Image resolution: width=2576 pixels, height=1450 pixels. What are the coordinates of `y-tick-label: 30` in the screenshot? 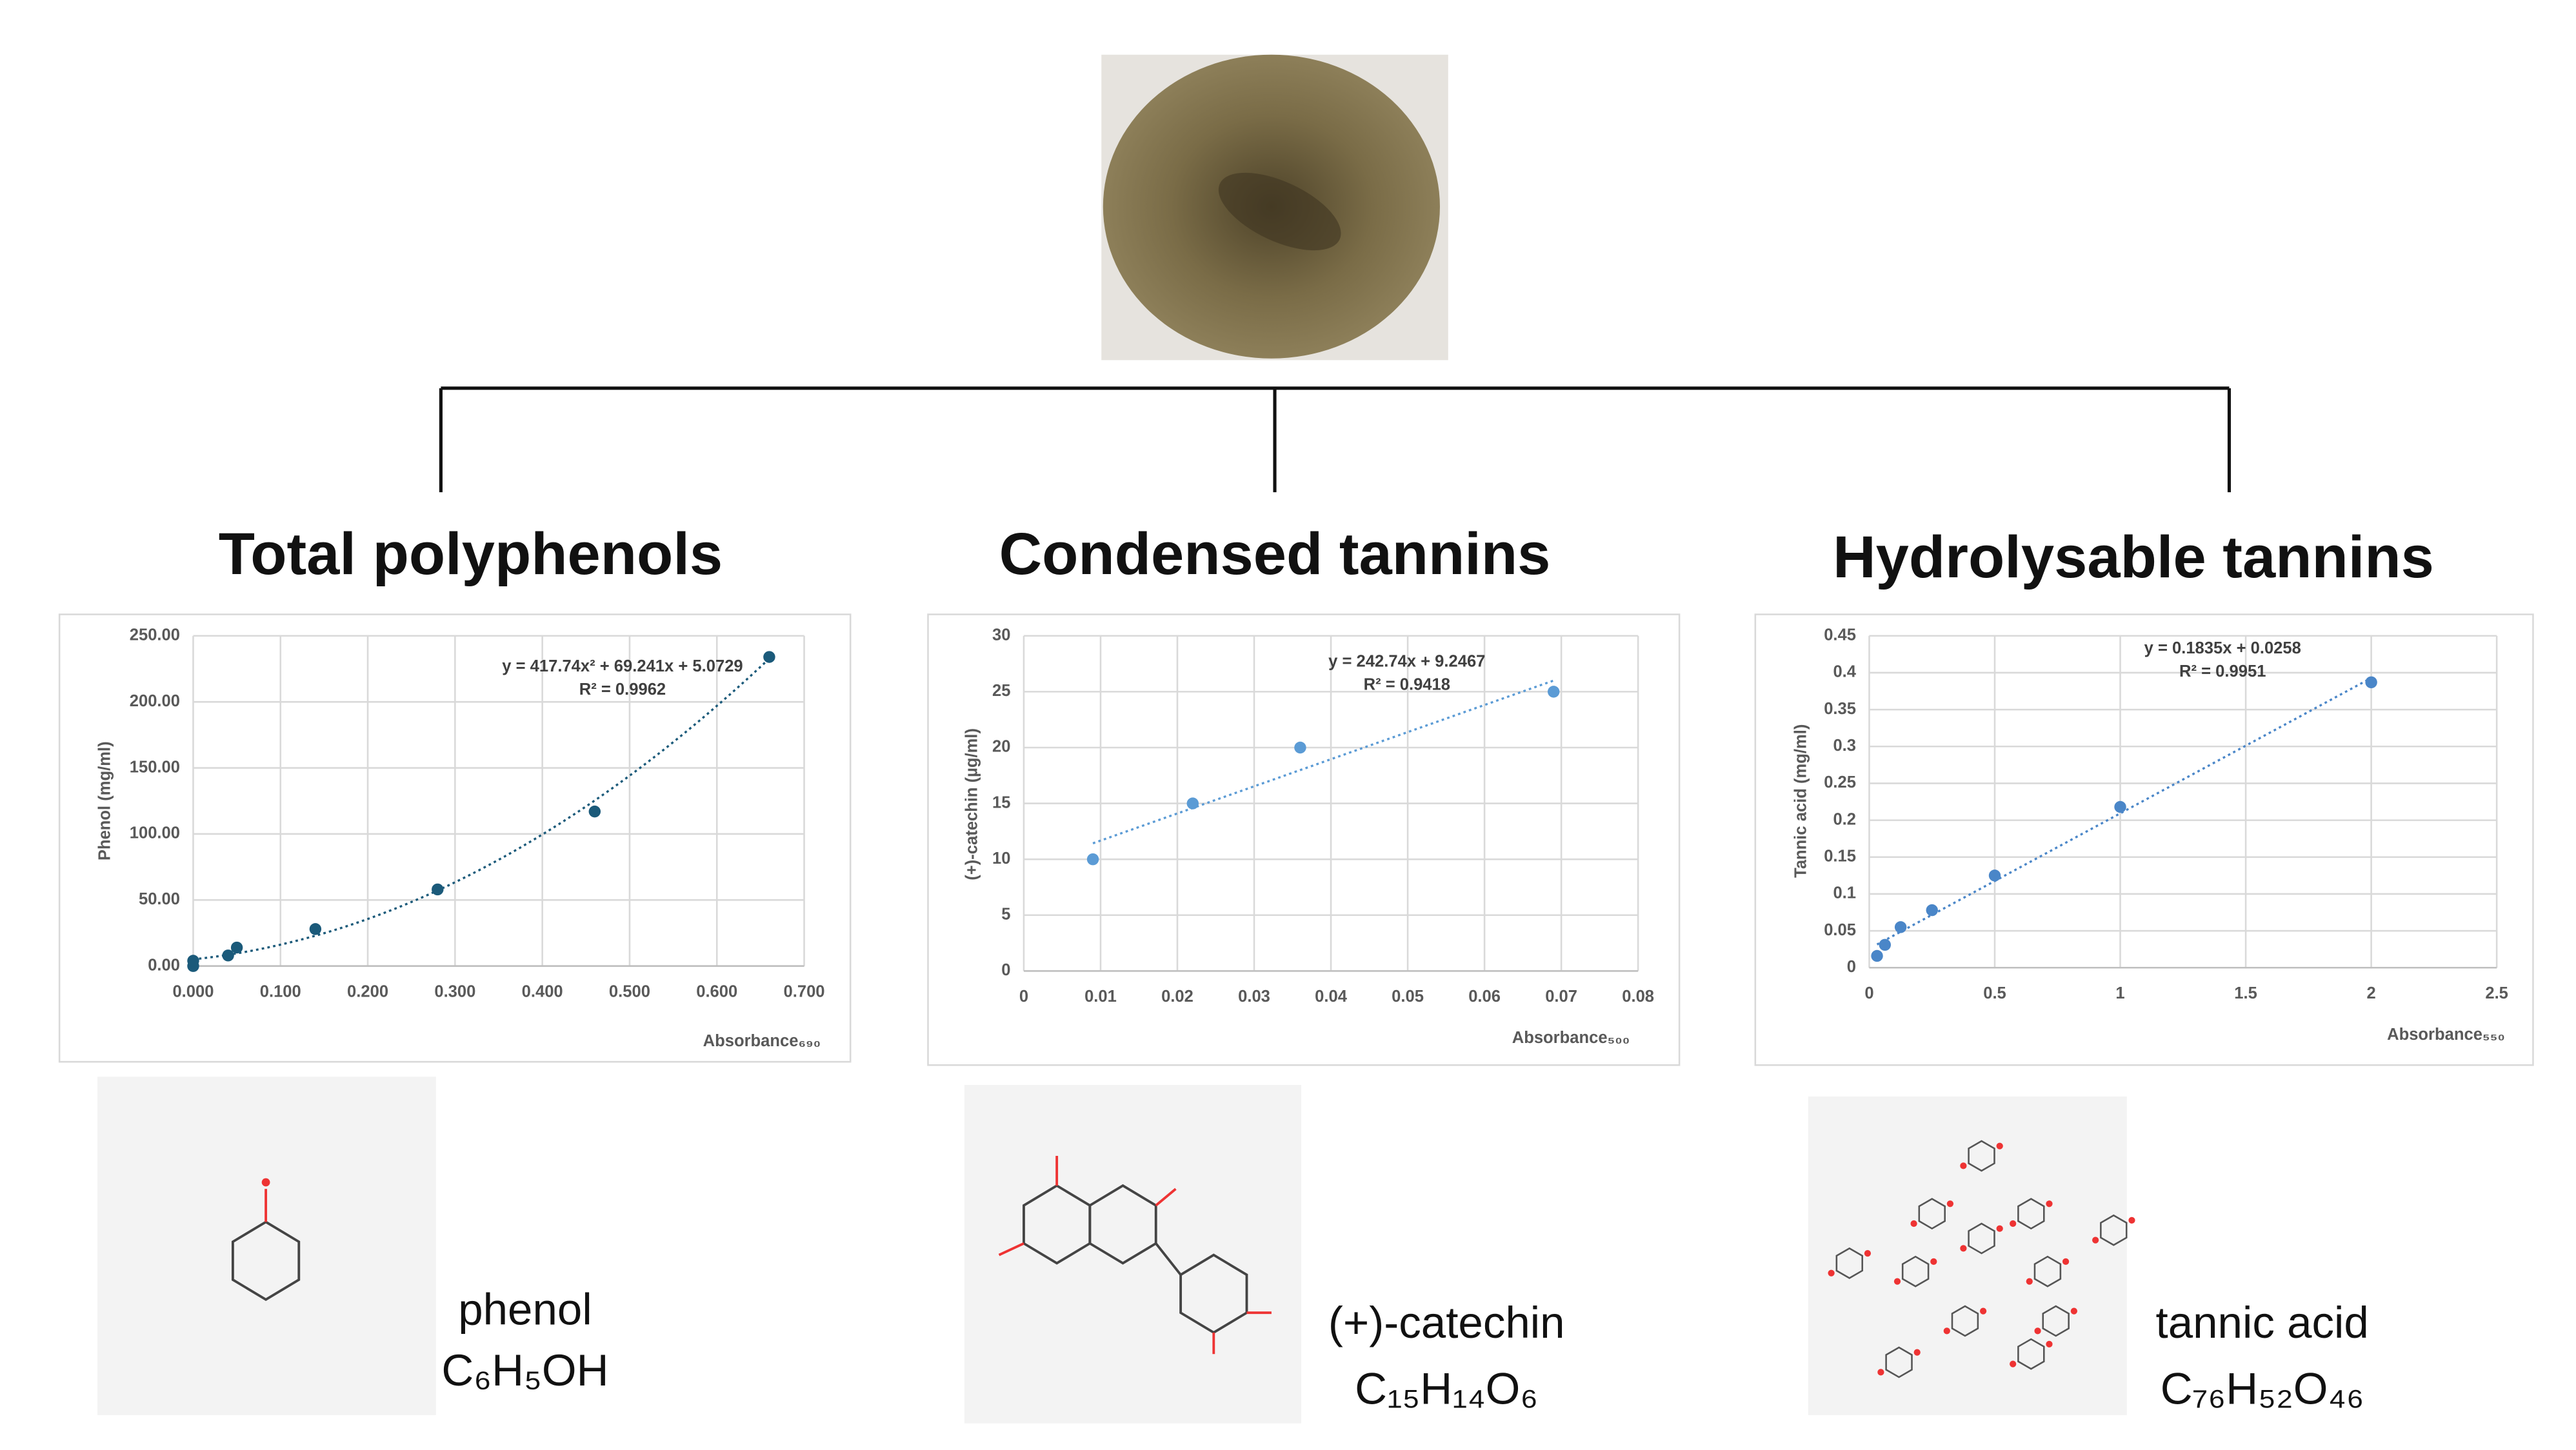 It's located at (1001, 635).